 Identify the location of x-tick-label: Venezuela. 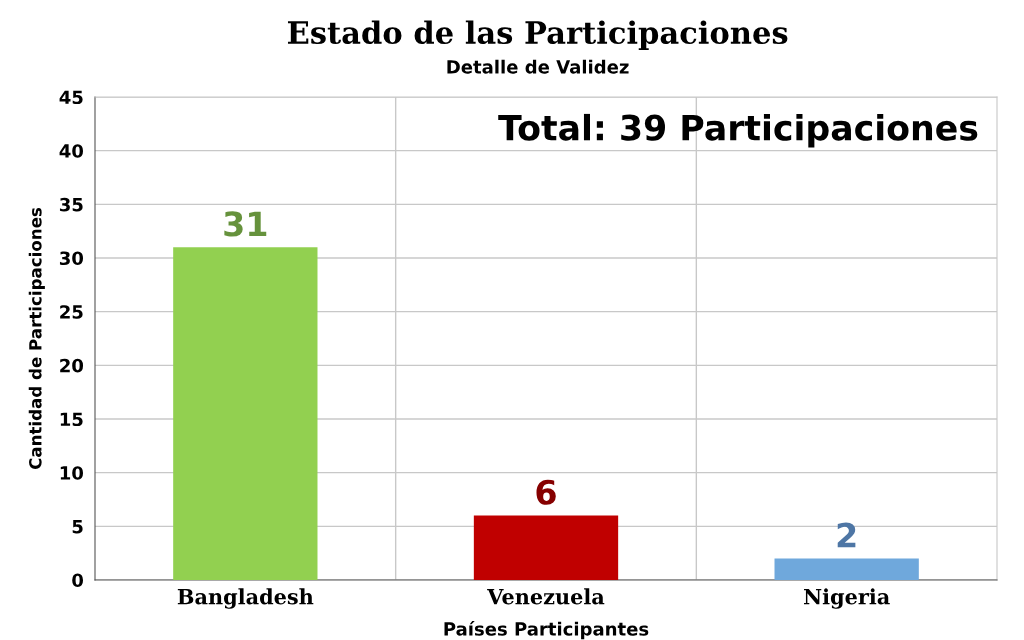
(546, 596).